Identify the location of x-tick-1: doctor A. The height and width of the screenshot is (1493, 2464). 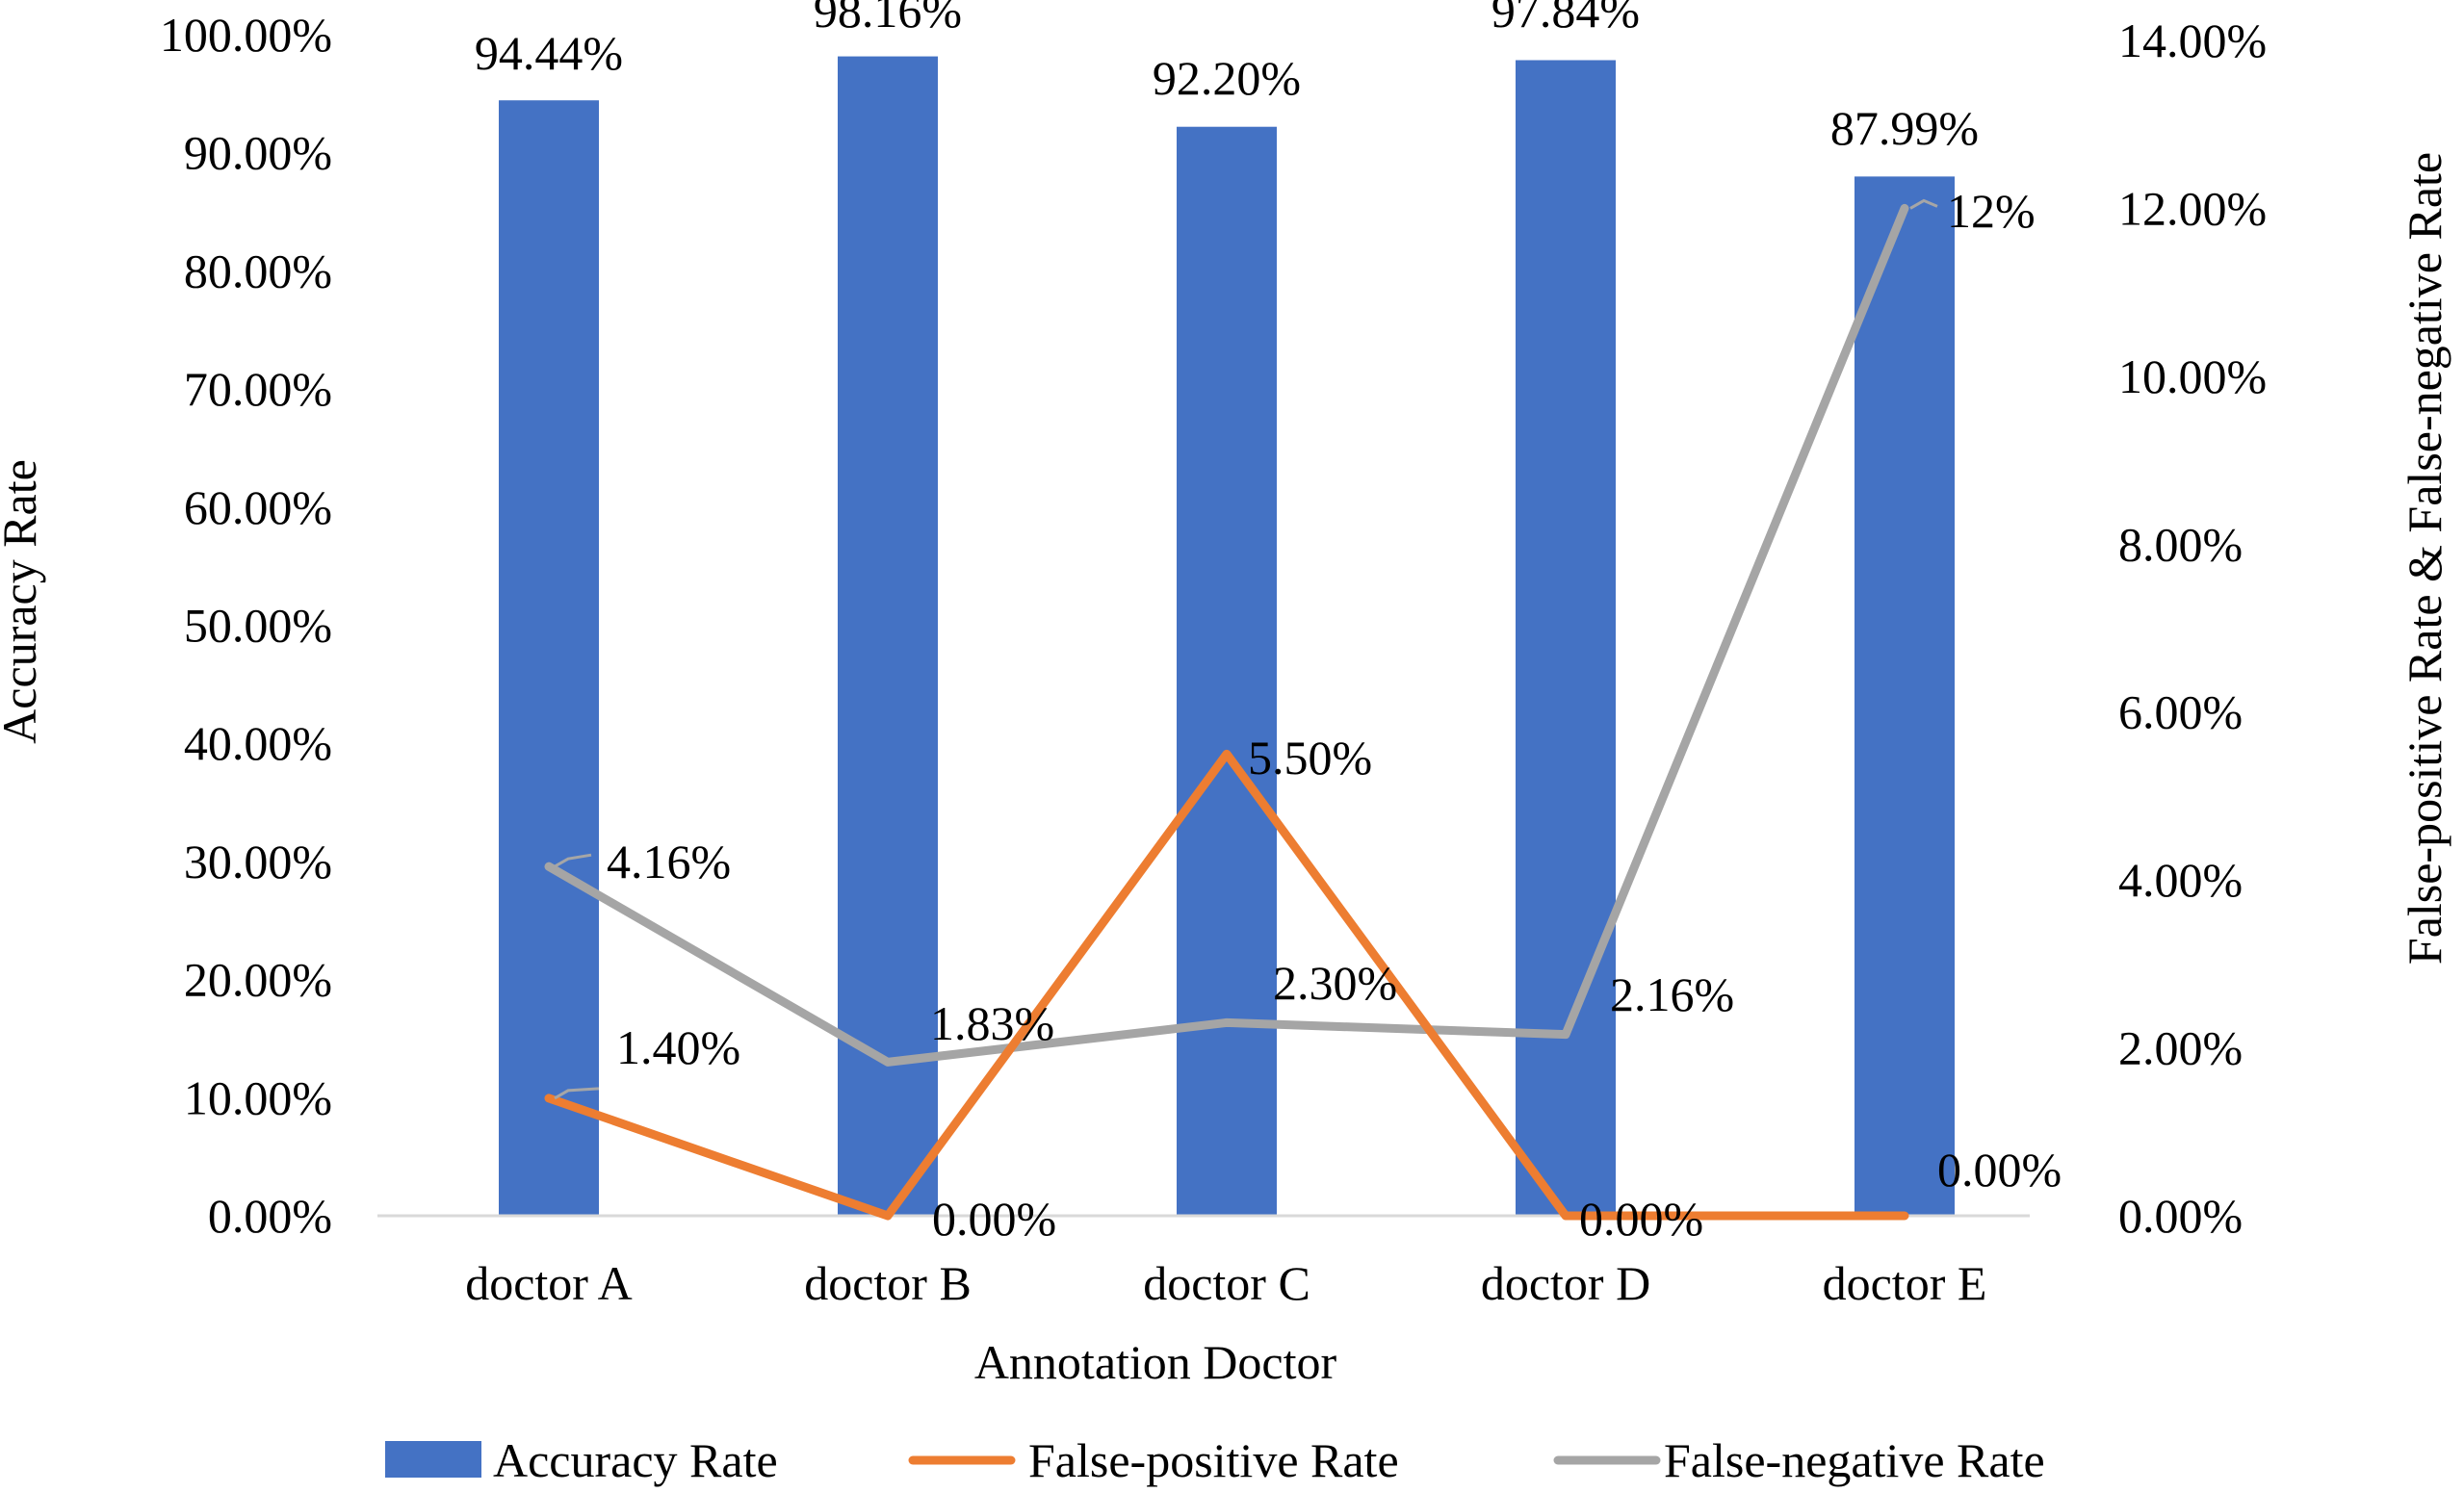
(549, 1283).